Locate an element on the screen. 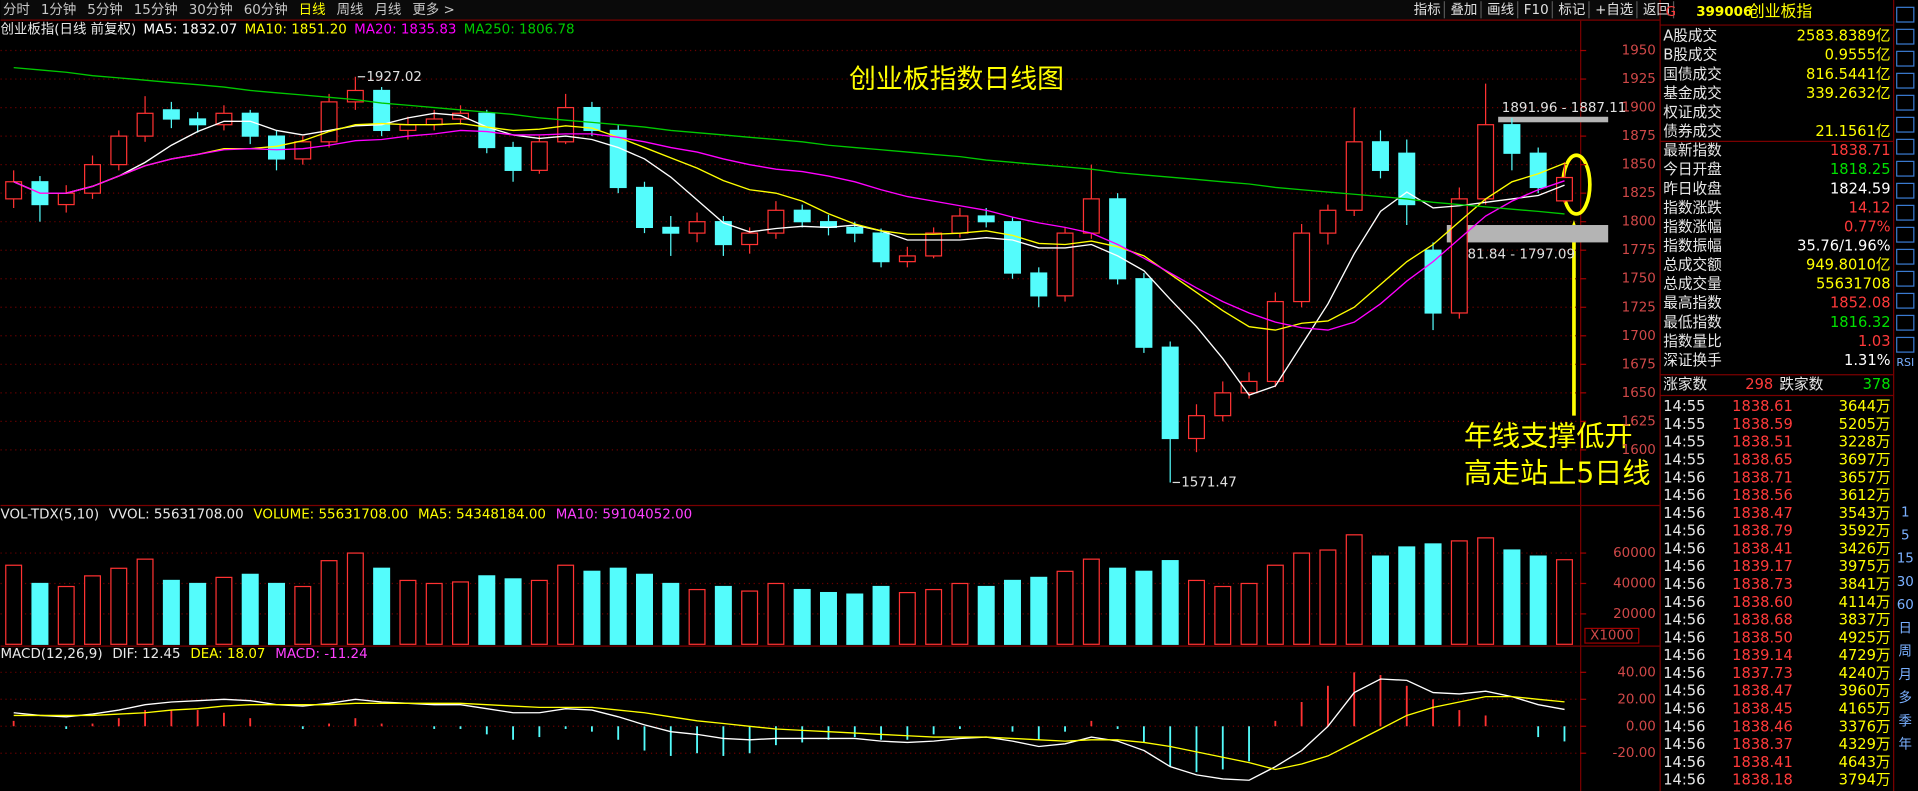  tool-button: 叠加 is located at coordinates (1463, 10).